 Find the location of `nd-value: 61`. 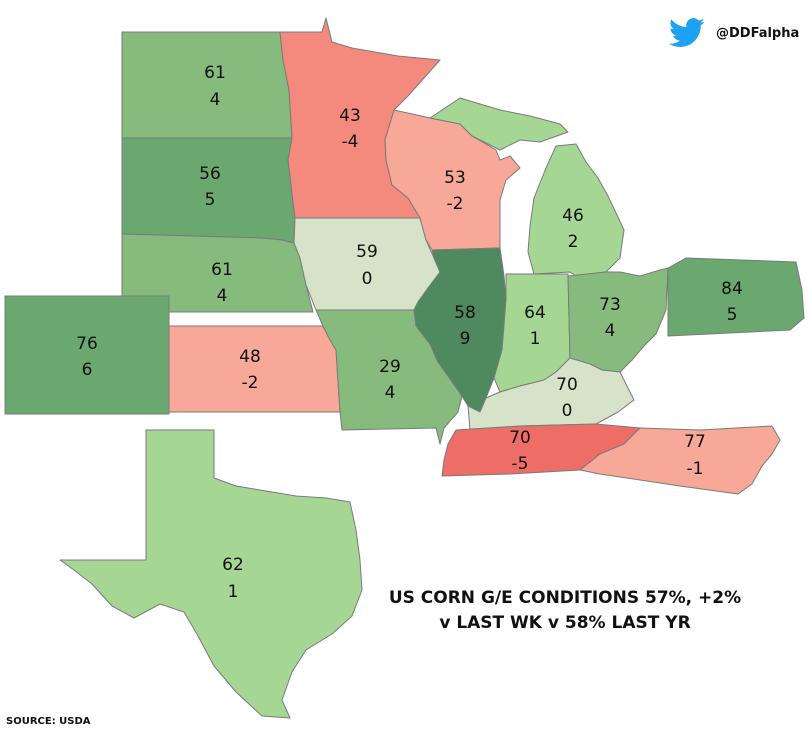

nd-value: 61 is located at coordinates (215, 73).